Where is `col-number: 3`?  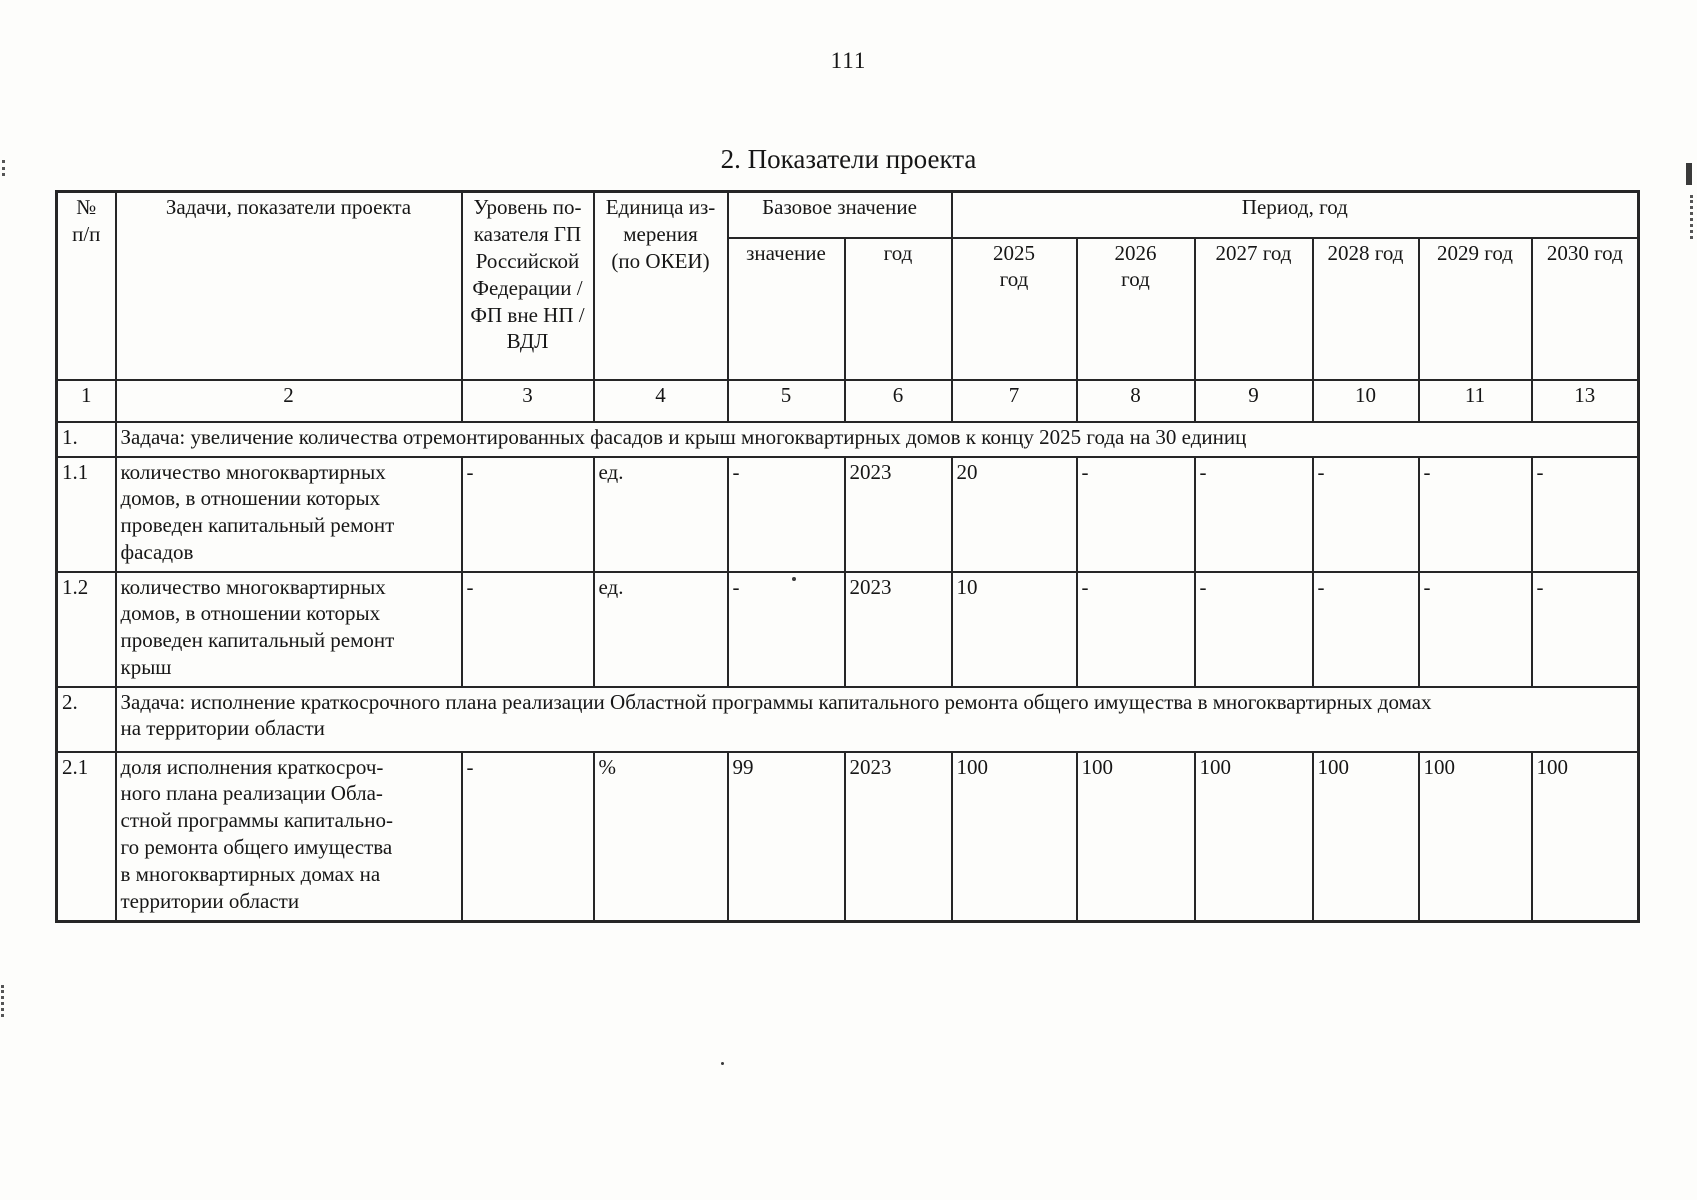 col-number: 3 is located at coordinates (527, 400).